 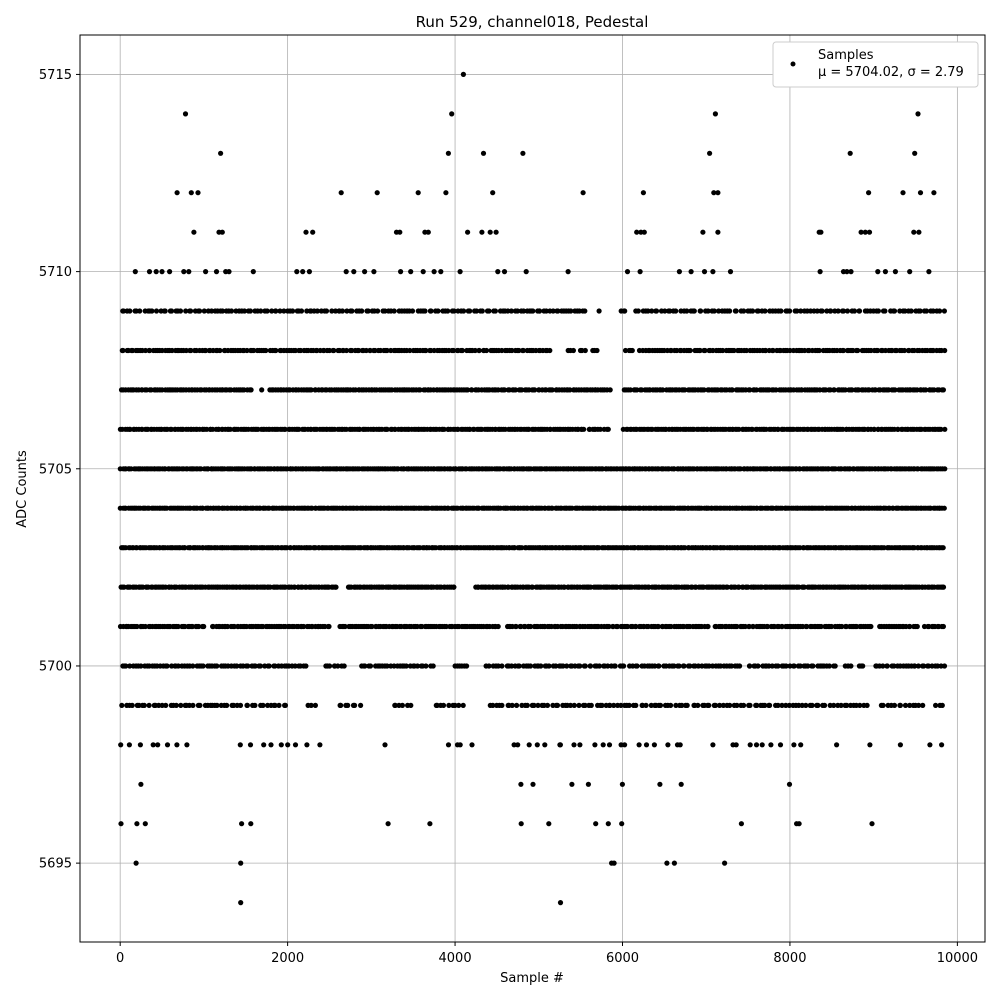 I want to click on legend-label: Samples, so click(x=846, y=55).